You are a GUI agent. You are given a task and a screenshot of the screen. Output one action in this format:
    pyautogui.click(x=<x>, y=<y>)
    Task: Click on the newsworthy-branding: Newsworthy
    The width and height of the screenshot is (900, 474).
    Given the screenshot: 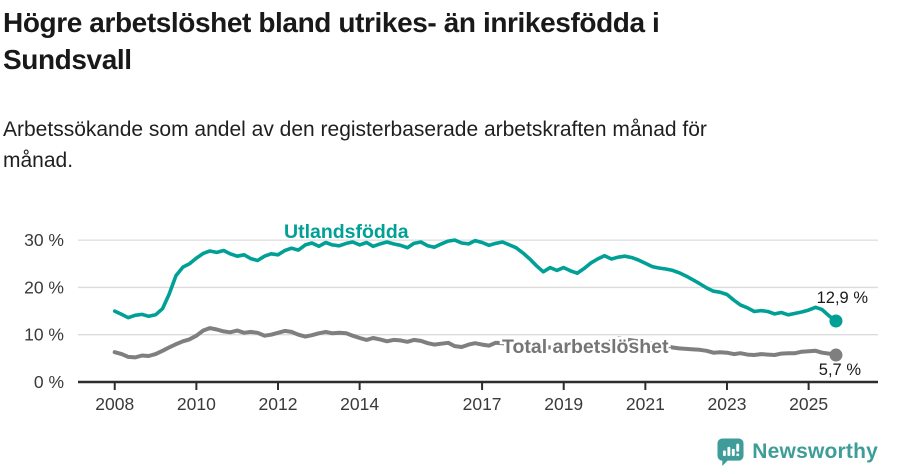 What is the action you would take?
    pyautogui.click(x=797, y=452)
    